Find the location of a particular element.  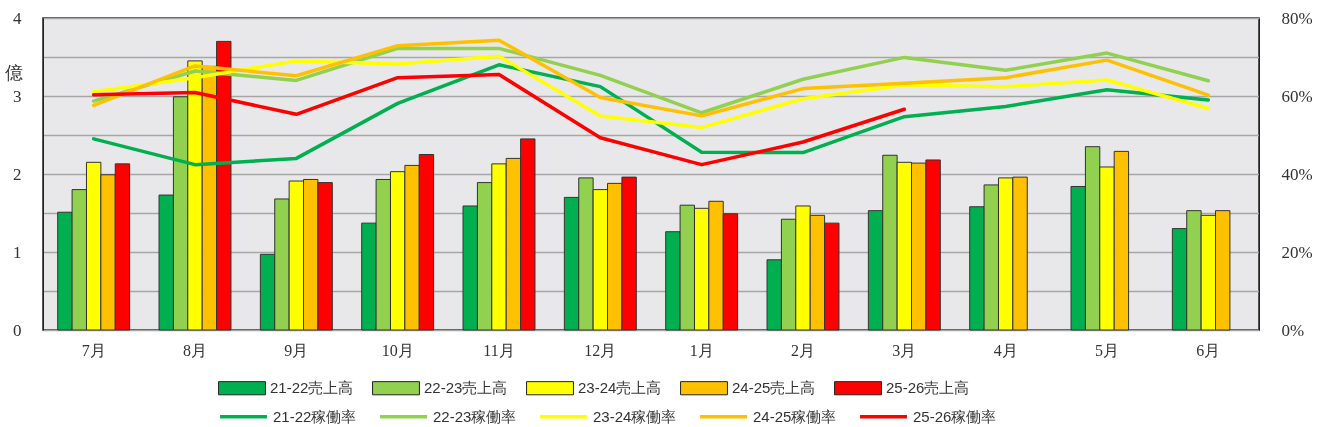

legend-label: 23-24売上高 is located at coordinates (620, 388).